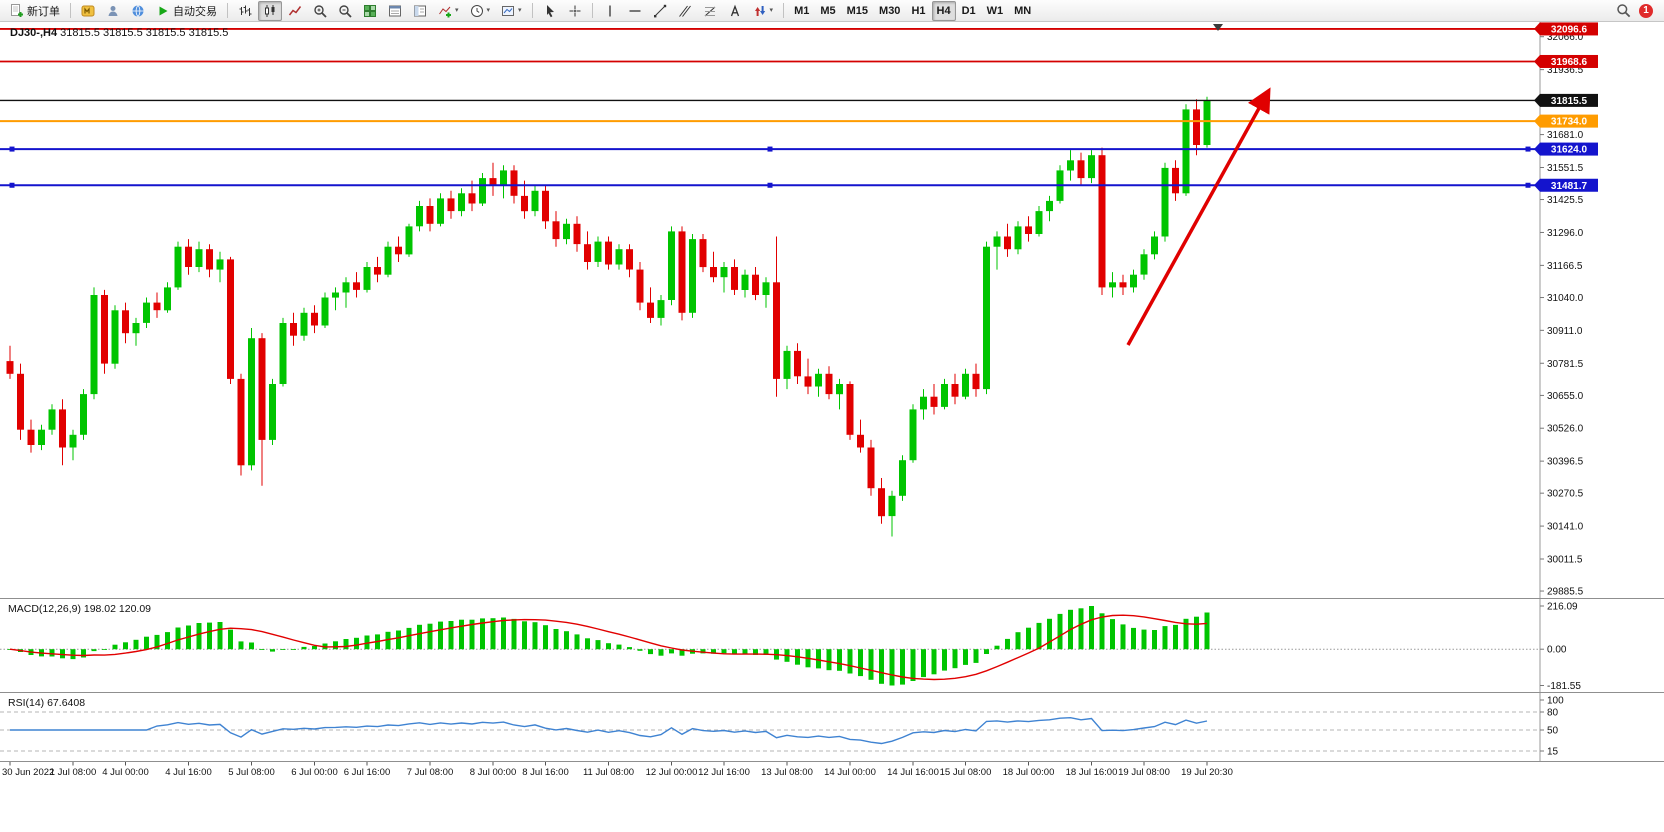 Image resolution: width=1664 pixels, height=832 pixels. I want to click on svg-text: 30911.0, so click(1565, 331).